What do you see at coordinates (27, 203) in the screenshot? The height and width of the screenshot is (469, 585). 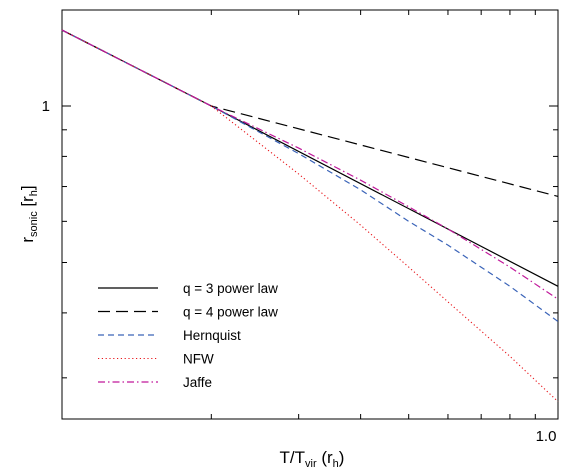 I see `y-axis-title-tail: [r` at bounding box center [27, 203].